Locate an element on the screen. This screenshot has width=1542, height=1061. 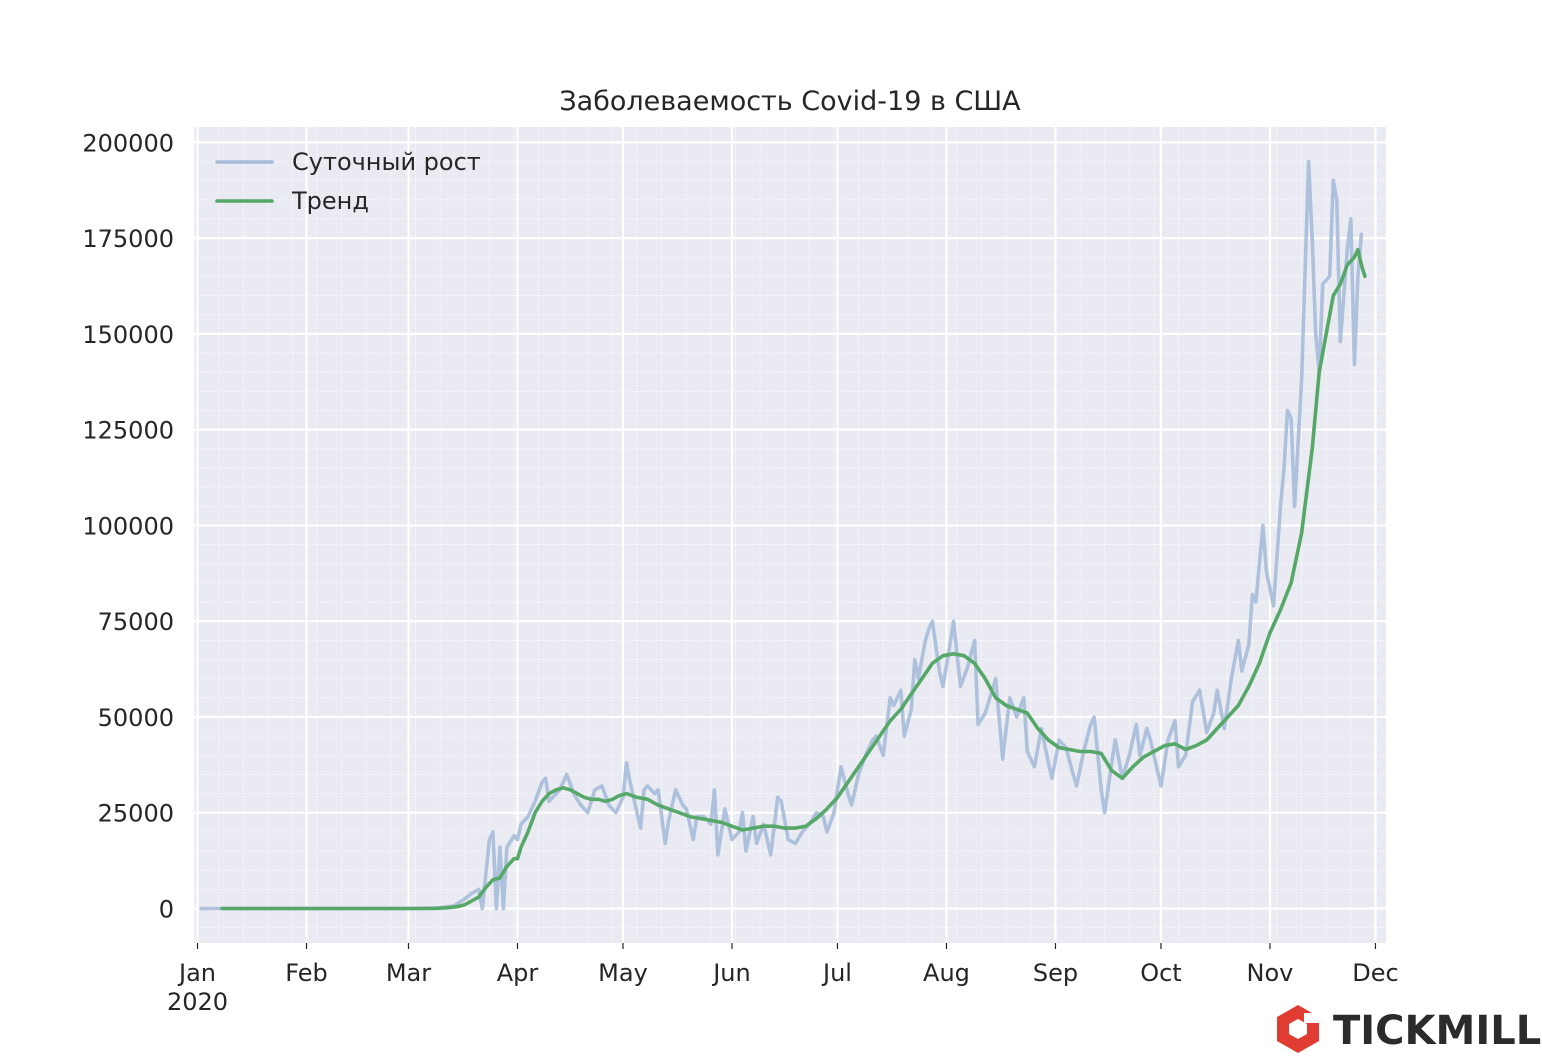
logo-hexagon-inner is located at coordinates (1298, 1029).